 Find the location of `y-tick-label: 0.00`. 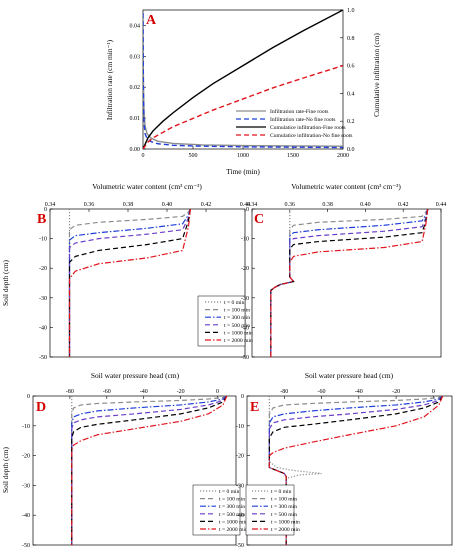

y-tick-label: 0.00 is located at coordinates (135, 150).